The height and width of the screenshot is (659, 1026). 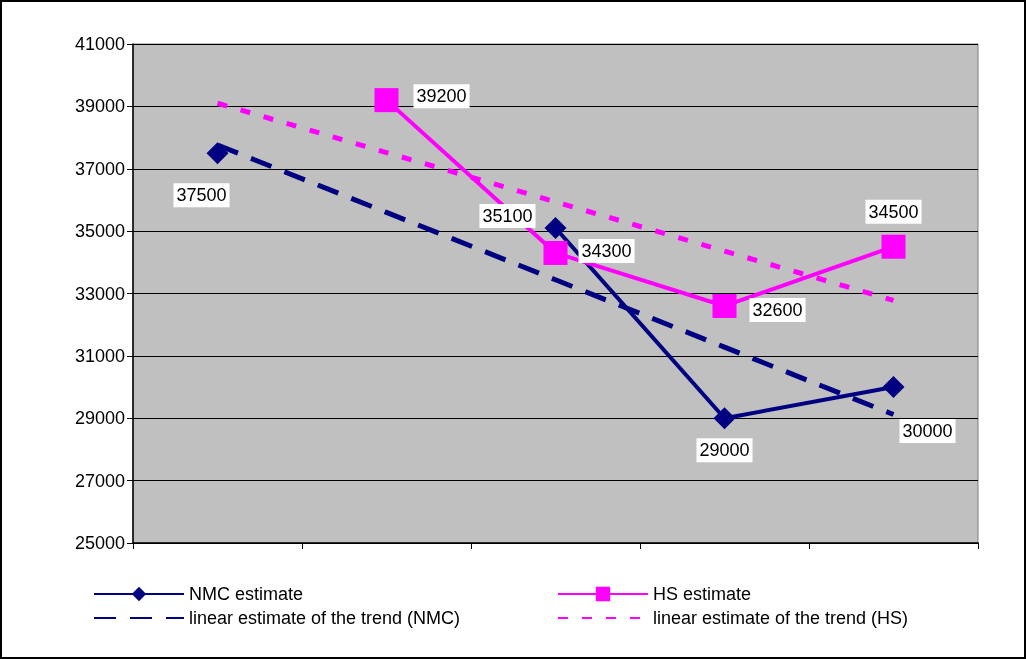 What do you see at coordinates (99, 543) in the screenshot?
I see `y-tick-label: 25000` at bounding box center [99, 543].